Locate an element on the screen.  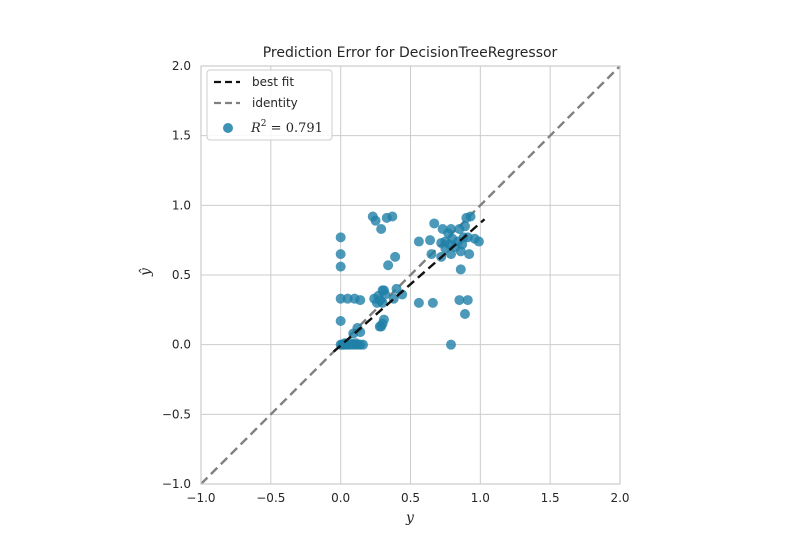
x-axis-label: y is located at coordinates (410, 518).